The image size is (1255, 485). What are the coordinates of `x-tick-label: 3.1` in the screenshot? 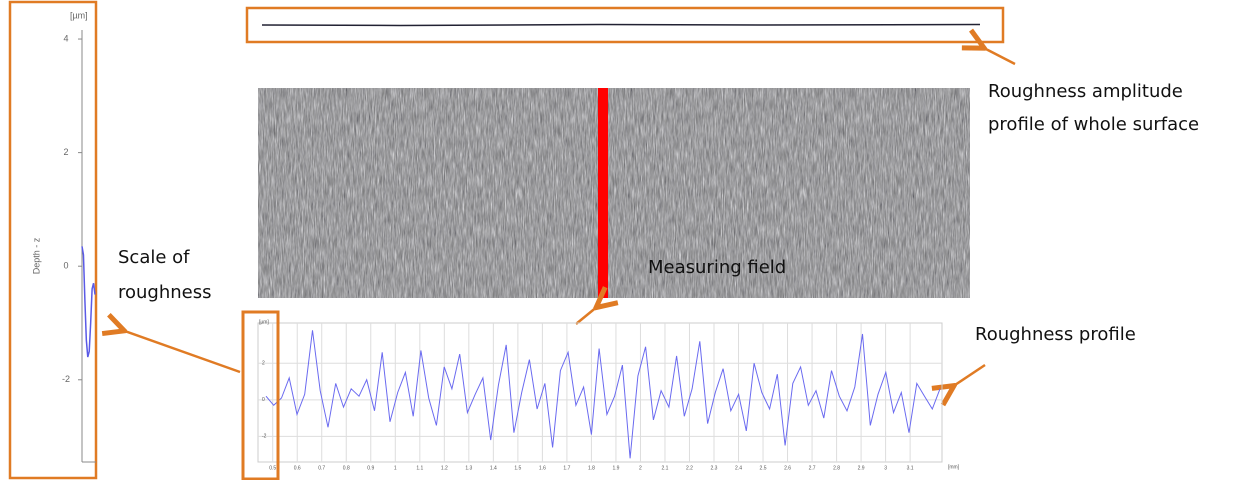 It's located at (910, 468).